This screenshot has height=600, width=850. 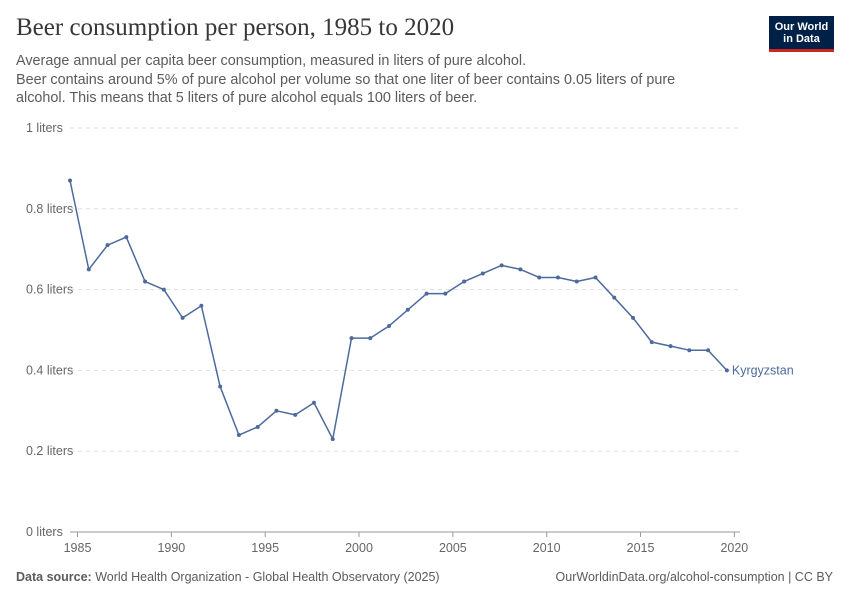 I want to click on series-label: Kyrgyzstan, so click(x=763, y=370).